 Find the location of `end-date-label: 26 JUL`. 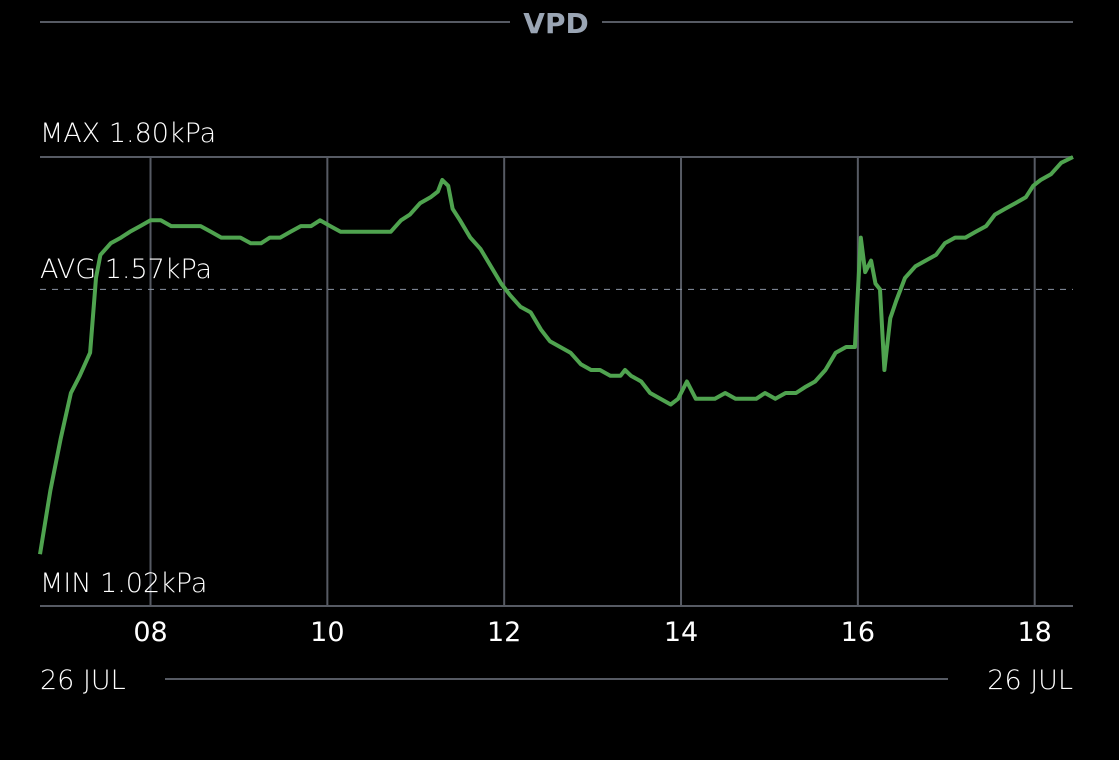

end-date-label: 26 JUL is located at coordinates (1030, 680).